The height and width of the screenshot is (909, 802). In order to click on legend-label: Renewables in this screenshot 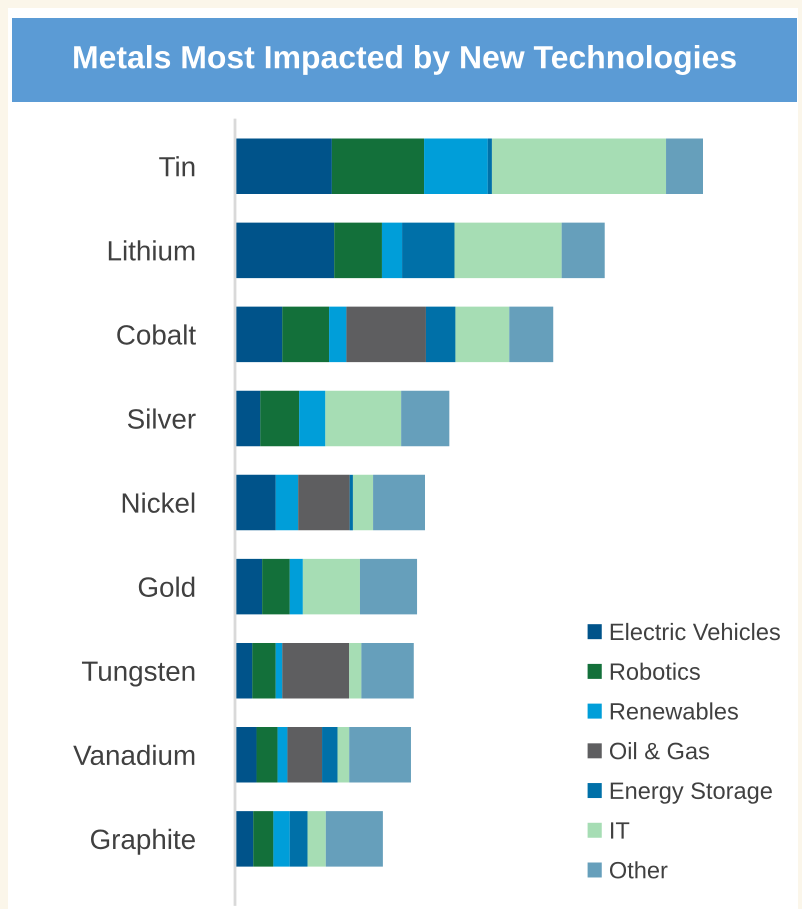, I will do `click(674, 711)`.